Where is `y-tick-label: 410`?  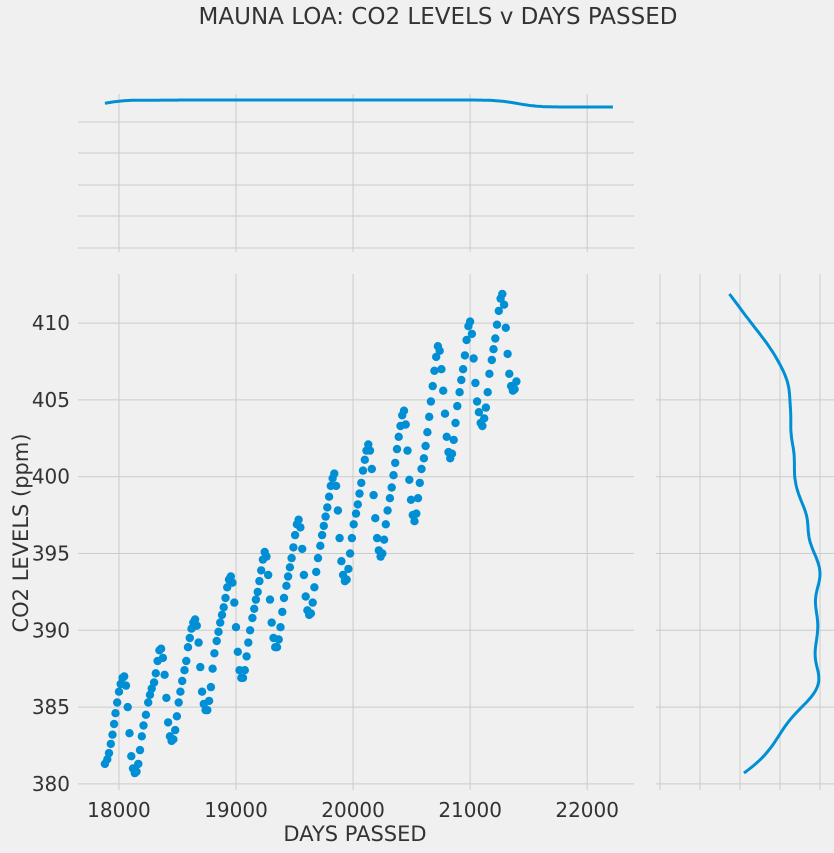 y-tick-label: 410 is located at coordinates (51, 323).